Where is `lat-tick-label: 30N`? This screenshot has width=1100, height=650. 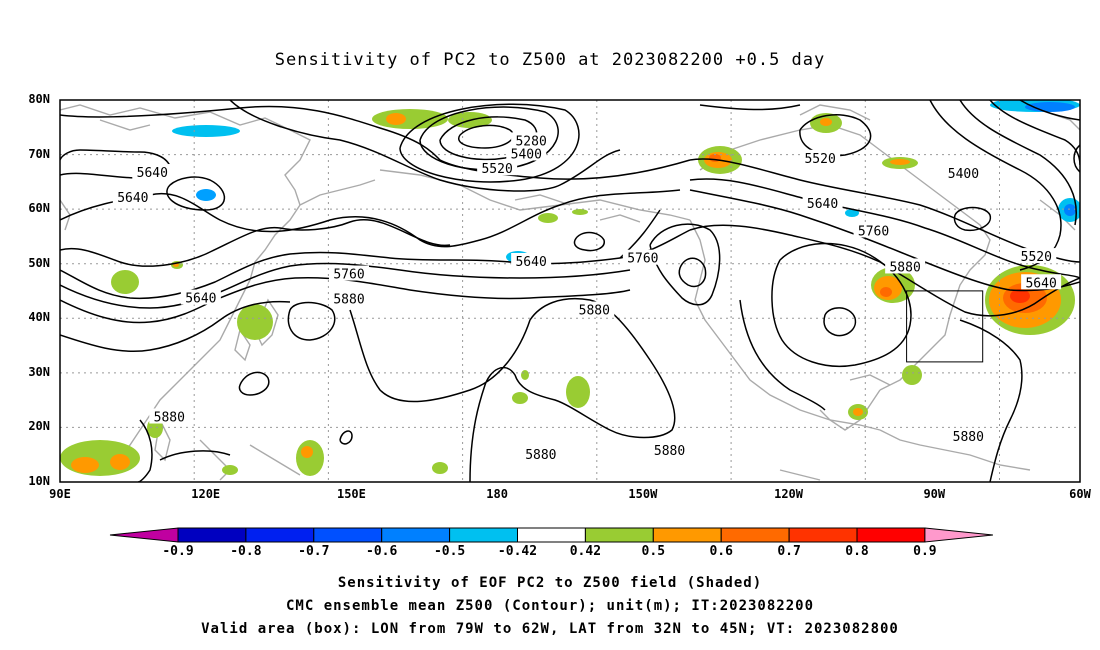
lat-tick-label: 30N is located at coordinates (39, 371).